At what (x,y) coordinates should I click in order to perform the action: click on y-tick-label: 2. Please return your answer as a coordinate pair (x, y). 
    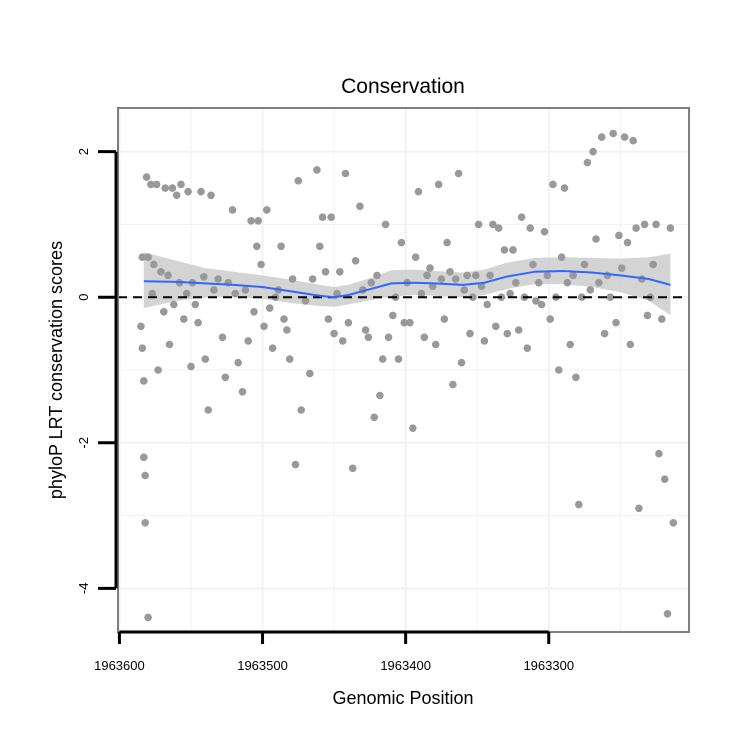
    Looking at the image, I should click on (83, 151).